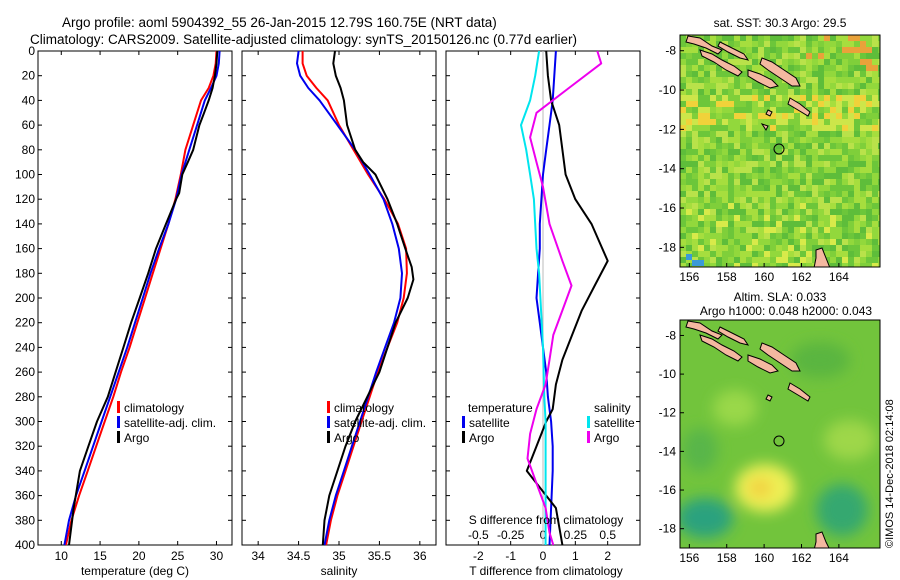 Image resolution: width=900 pixels, height=580 pixels. Describe the element at coordinates (118, 407) in the screenshot. I see `legend-swatch-climatology` at that location.